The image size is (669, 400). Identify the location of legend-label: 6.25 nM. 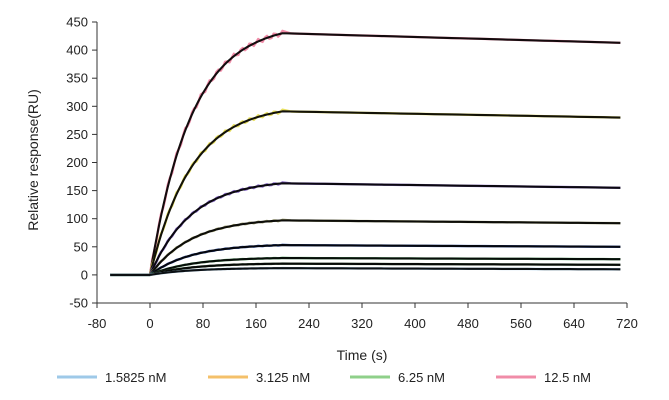
(421, 377).